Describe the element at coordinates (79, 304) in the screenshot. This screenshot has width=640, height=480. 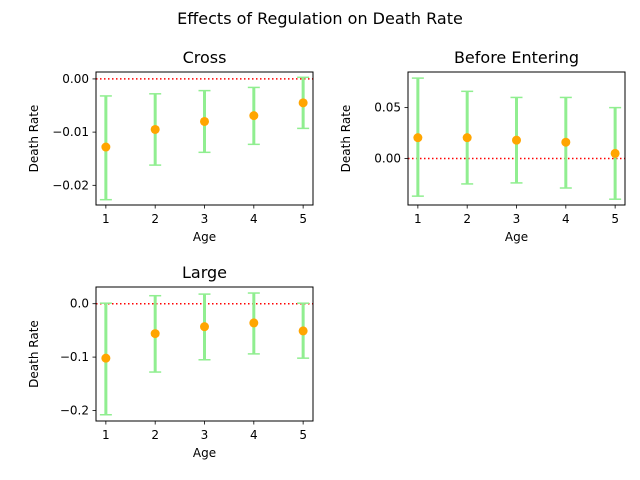
I see `y-tick-label: 0.0` at that location.